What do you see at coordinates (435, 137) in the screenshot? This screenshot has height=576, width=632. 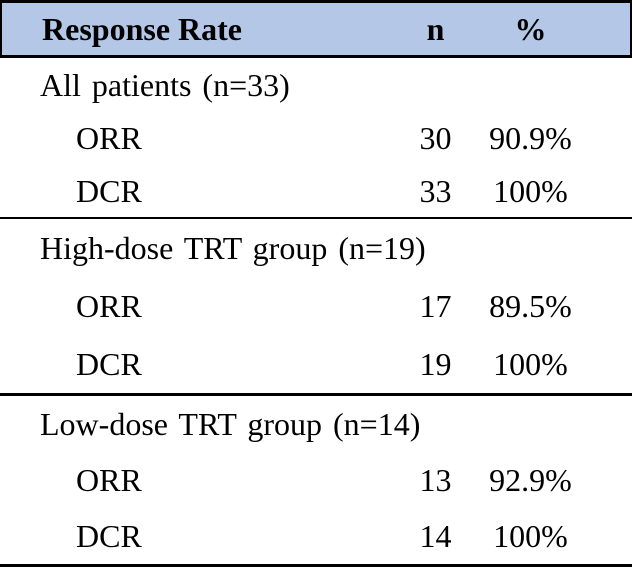 I see `row-n-value: 30` at bounding box center [435, 137].